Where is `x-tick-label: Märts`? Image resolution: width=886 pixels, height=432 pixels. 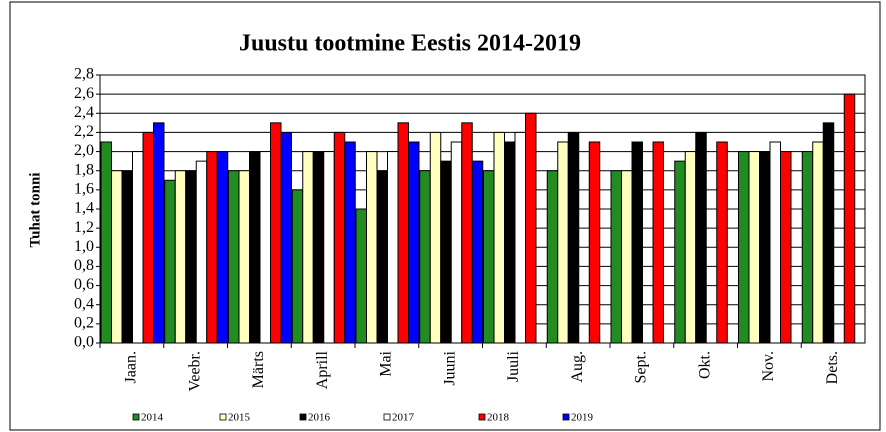 x-tick-label: Märts is located at coordinates (258, 369).